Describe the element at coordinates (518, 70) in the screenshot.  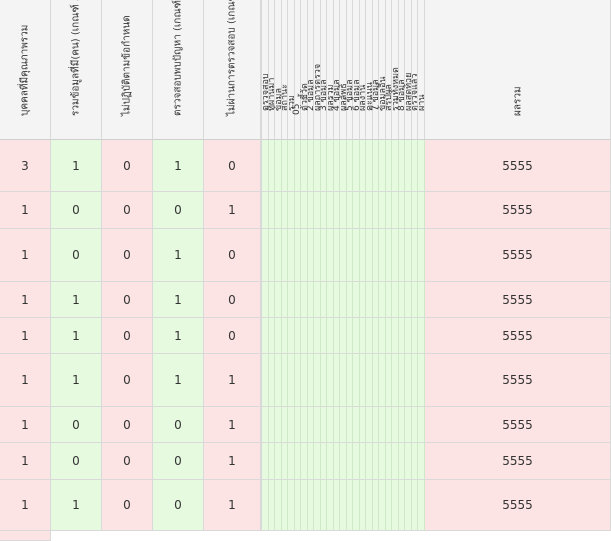
I see `total-column-header: ผลรวม` at that location.